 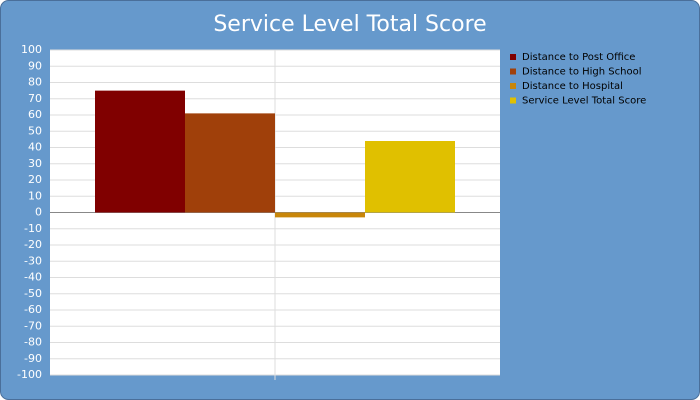 What do you see at coordinates (33, 277) in the screenshot?
I see `y-tick-label: -40` at bounding box center [33, 277].